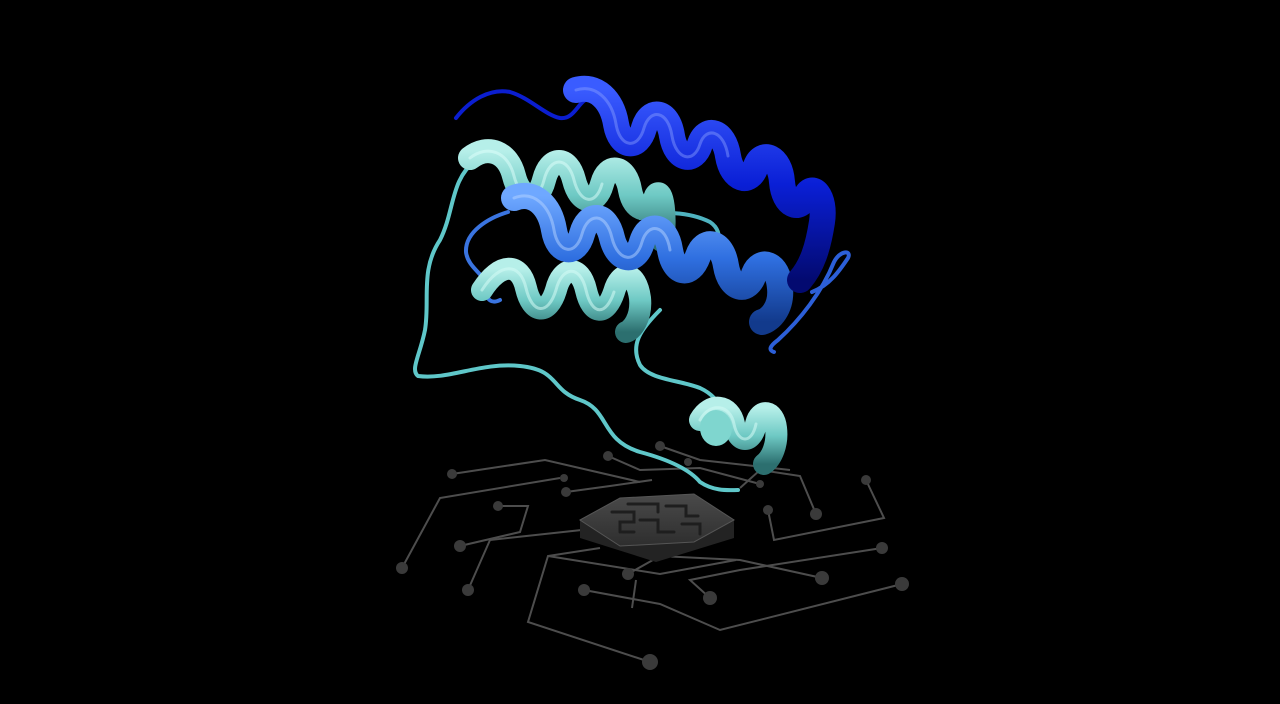  Describe the element at coordinates (738, 435) in the screenshot. I see `helix-cyan-small` at that location.